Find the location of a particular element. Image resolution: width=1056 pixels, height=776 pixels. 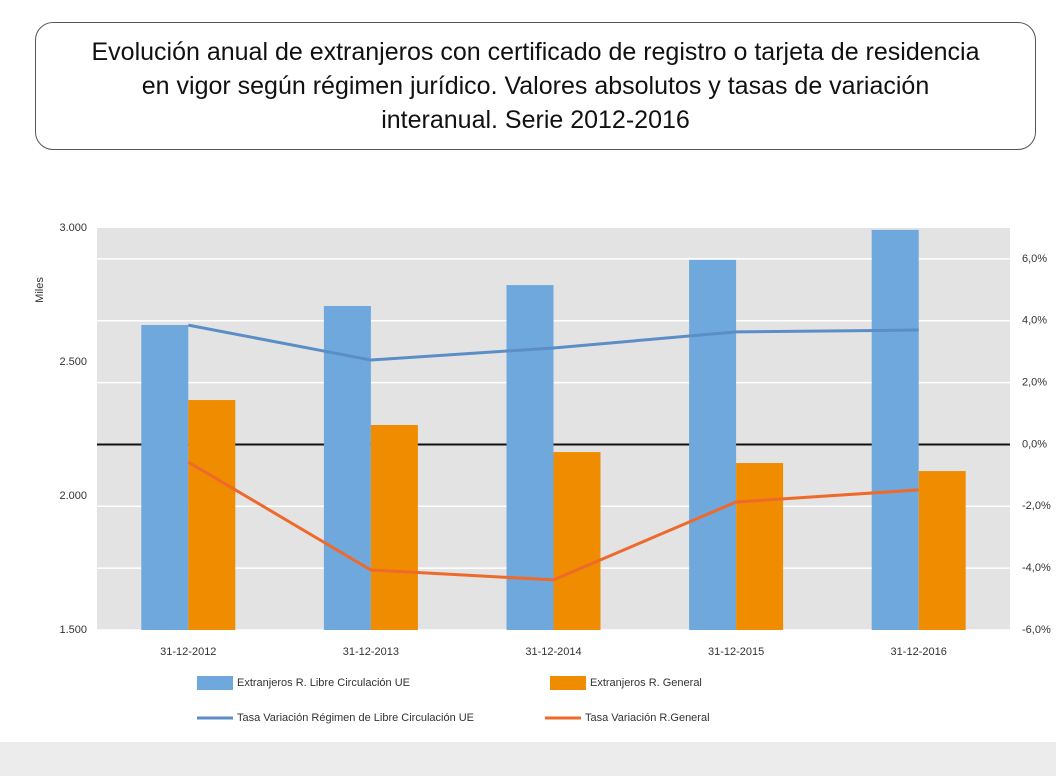

y2-tick-label: -6,0% is located at coordinates (1036, 630).